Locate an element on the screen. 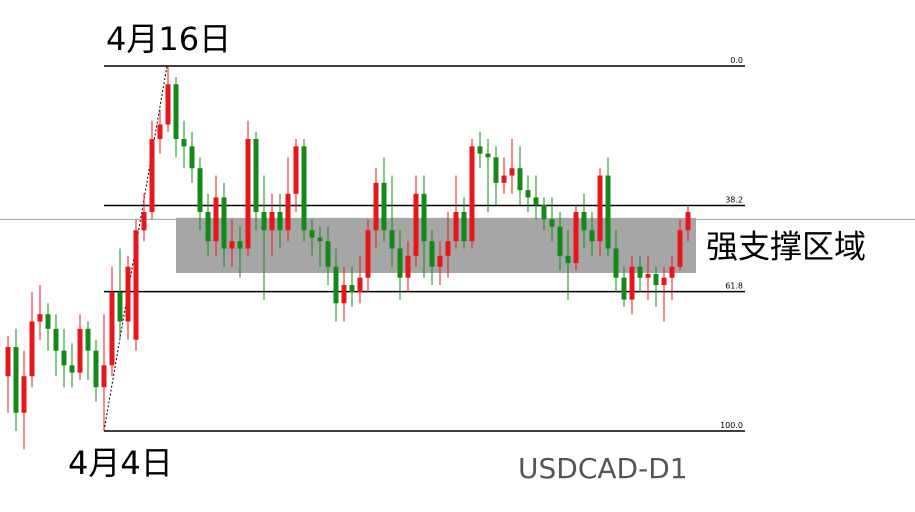 This screenshot has height=512, width=915. fib-level-label: 38.2 is located at coordinates (734, 199).